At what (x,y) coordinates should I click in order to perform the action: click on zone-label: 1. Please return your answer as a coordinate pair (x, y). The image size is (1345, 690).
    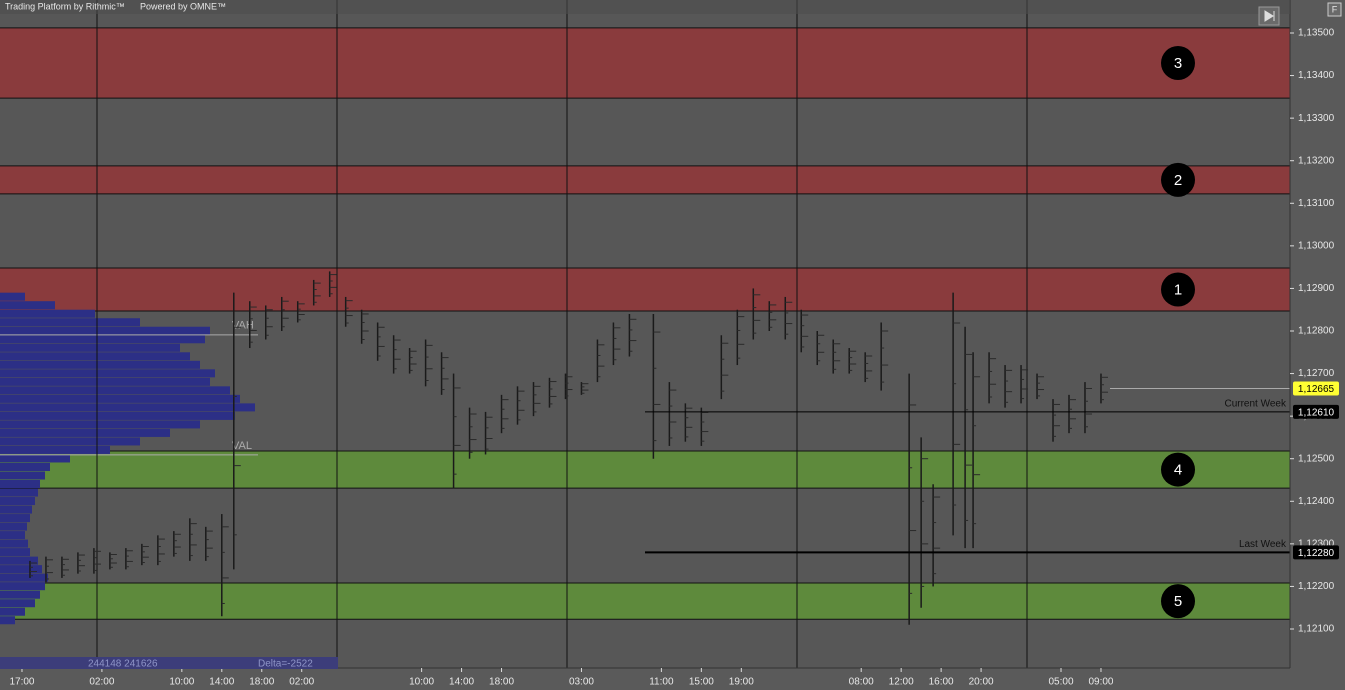
    Looking at the image, I should click on (1178, 289).